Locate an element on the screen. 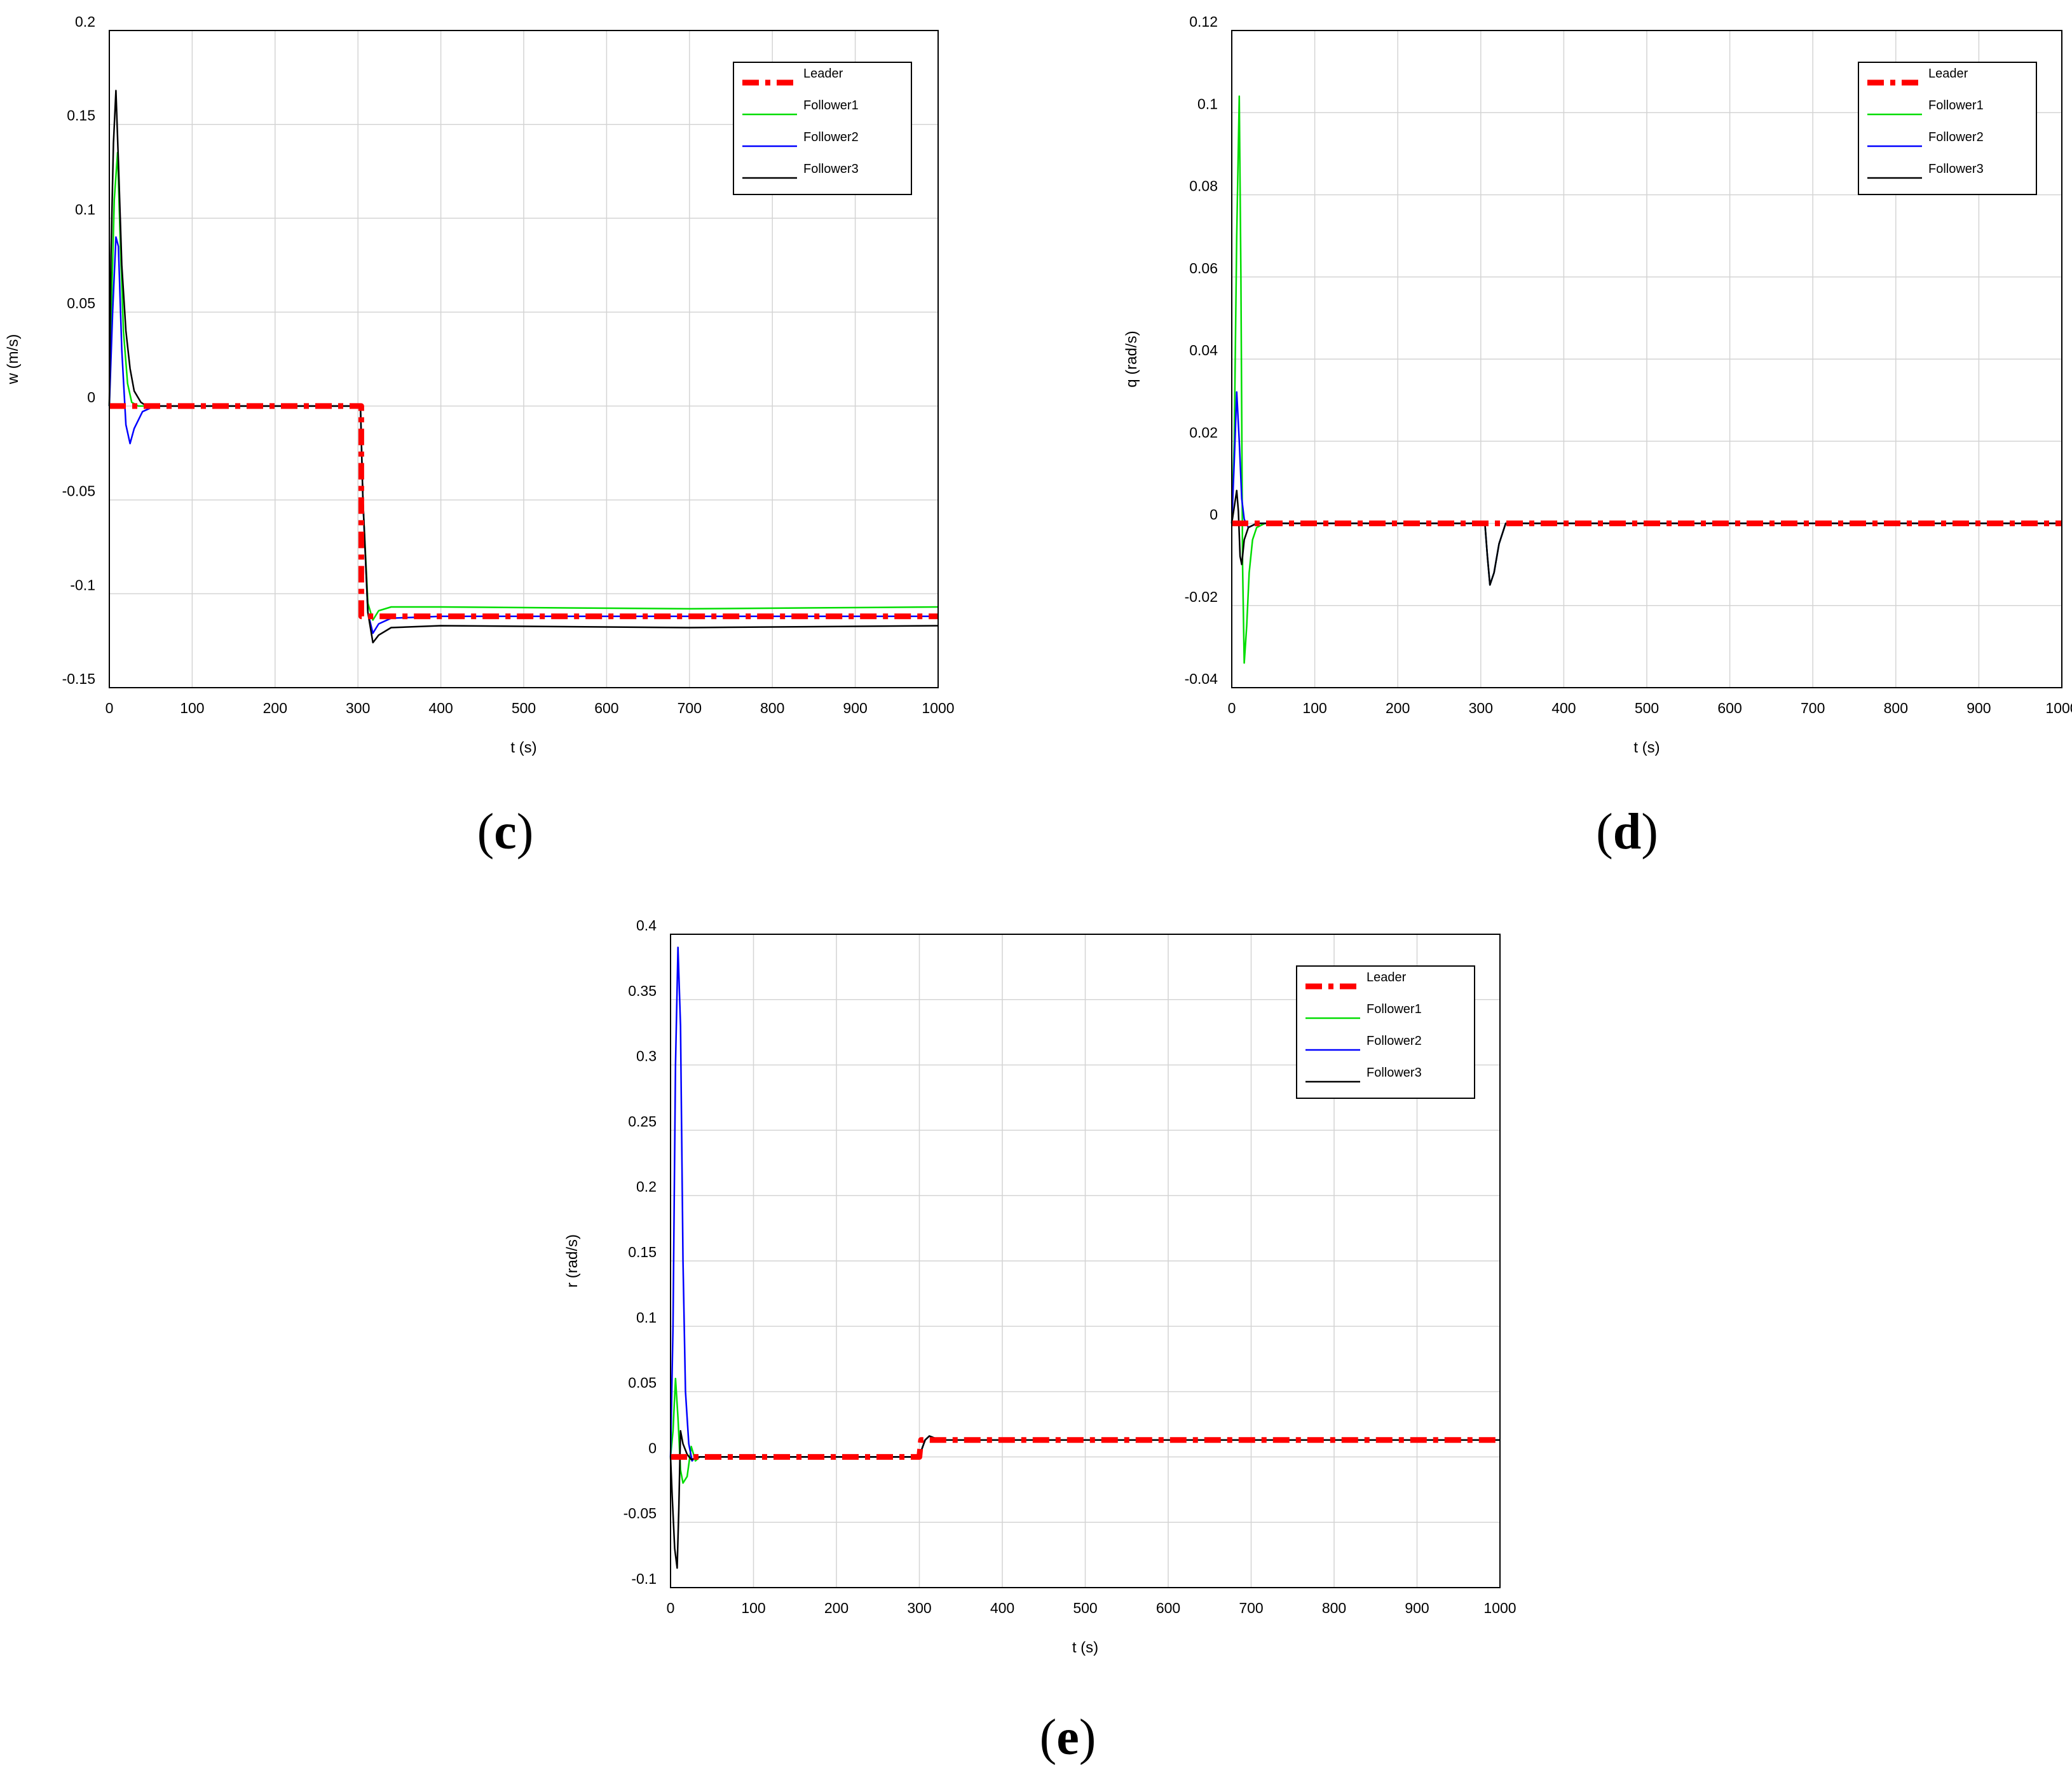 Image resolution: width=2072 pixels, height=1777 pixels. y-tick-label: 0.3 is located at coordinates (646, 1056).